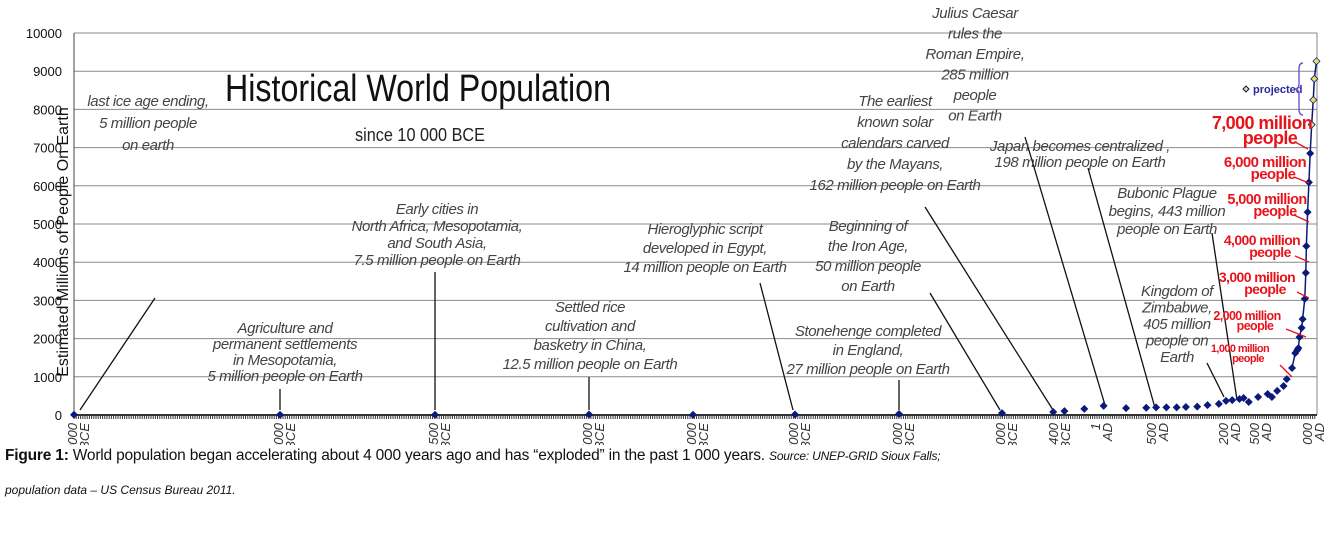 Image resolution: width=1339 pixels, height=534 pixels. I want to click on x-tick-label: 8000BCE, so click(284, 433).